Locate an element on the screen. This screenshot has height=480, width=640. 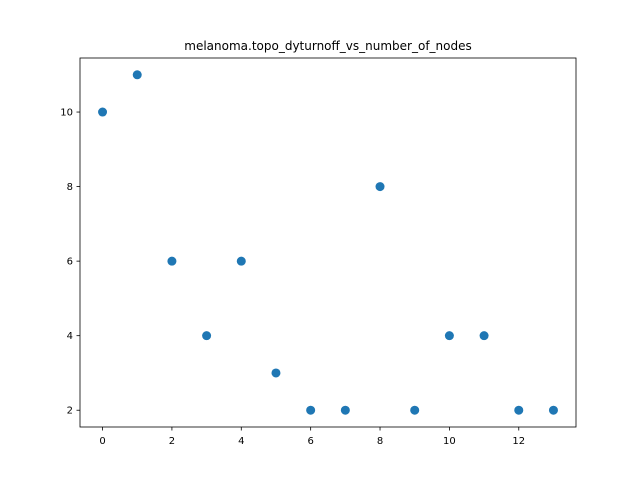
y-tick-label: 8 is located at coordinates (70, 187).